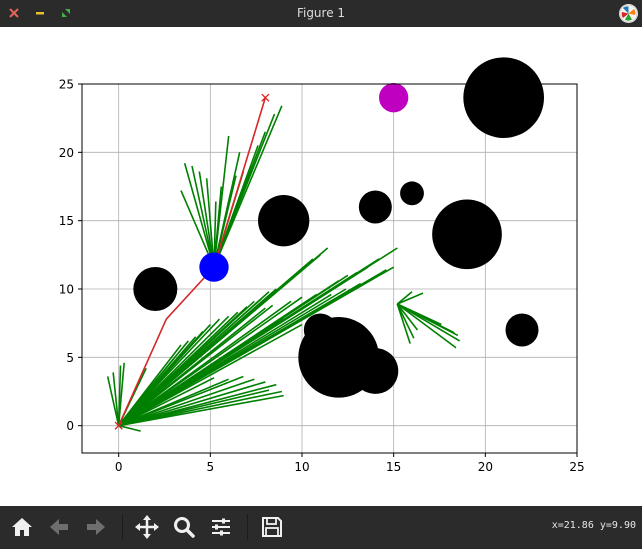 The width and height of the screenshot is (642, 549). I want to click on x-tick-label: 15, so click(393, 467).